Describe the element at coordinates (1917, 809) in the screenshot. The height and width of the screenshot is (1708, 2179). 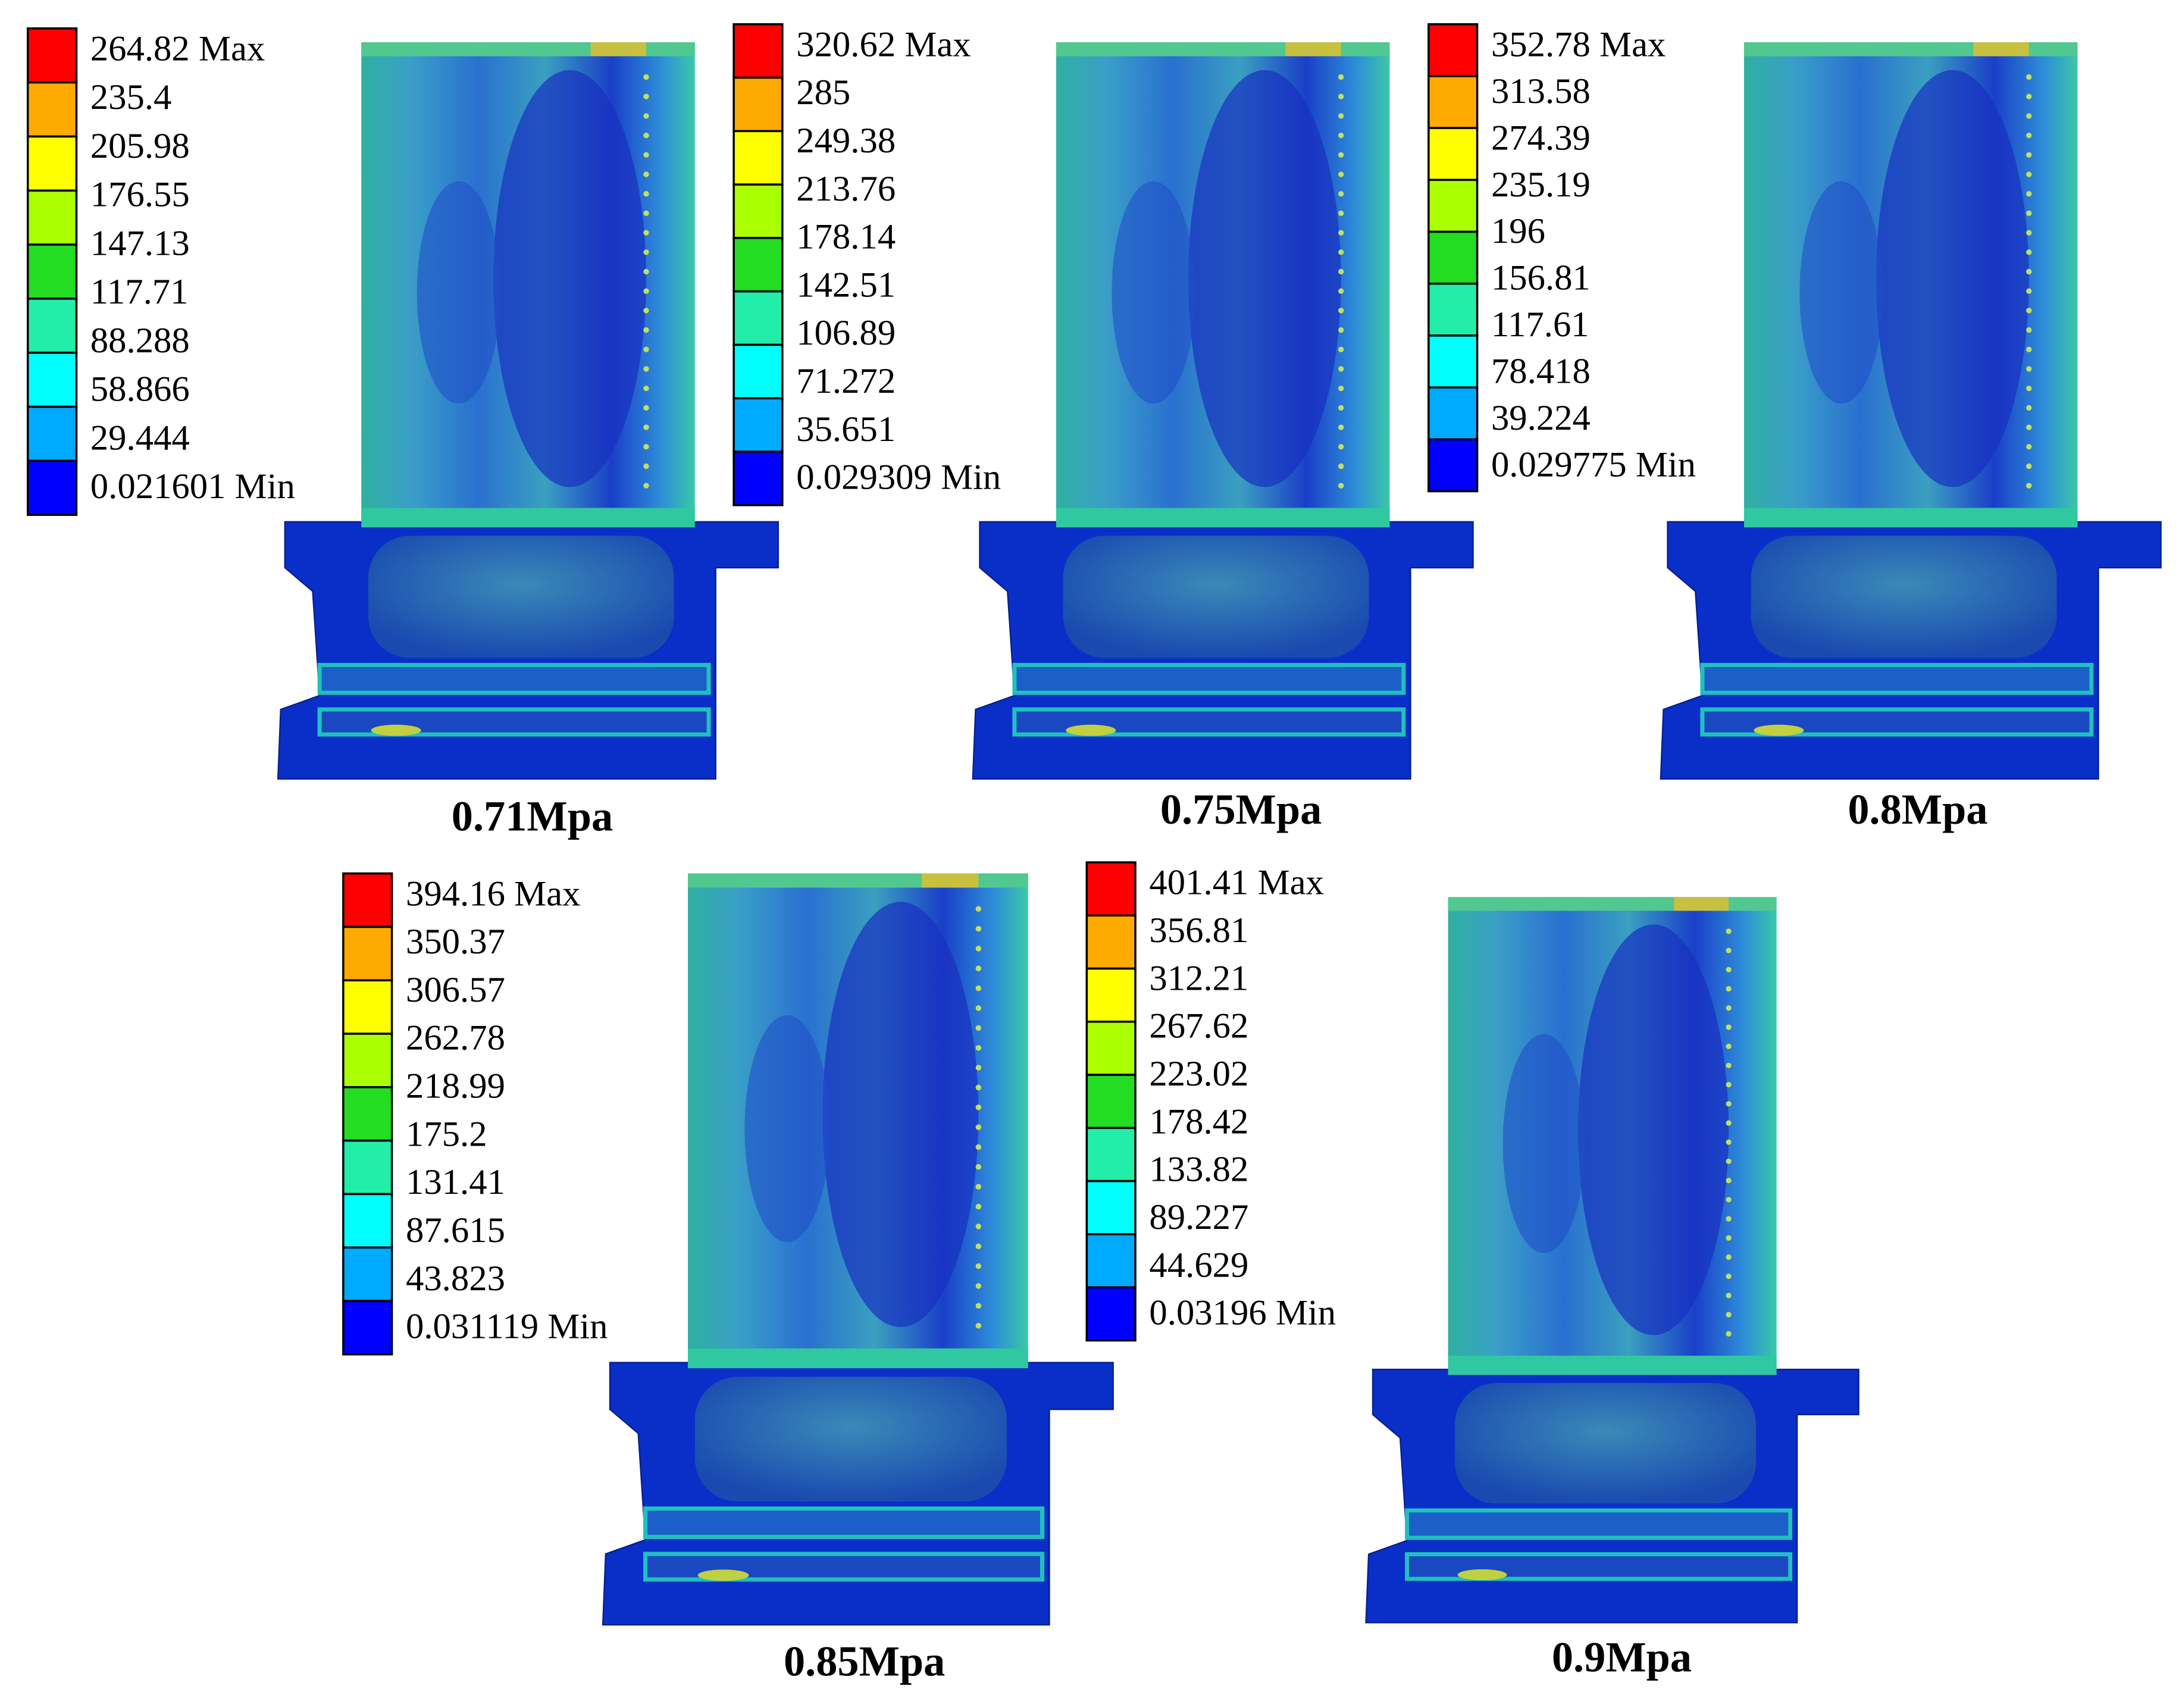
I see `caption: 0.8Mpa` at that location.